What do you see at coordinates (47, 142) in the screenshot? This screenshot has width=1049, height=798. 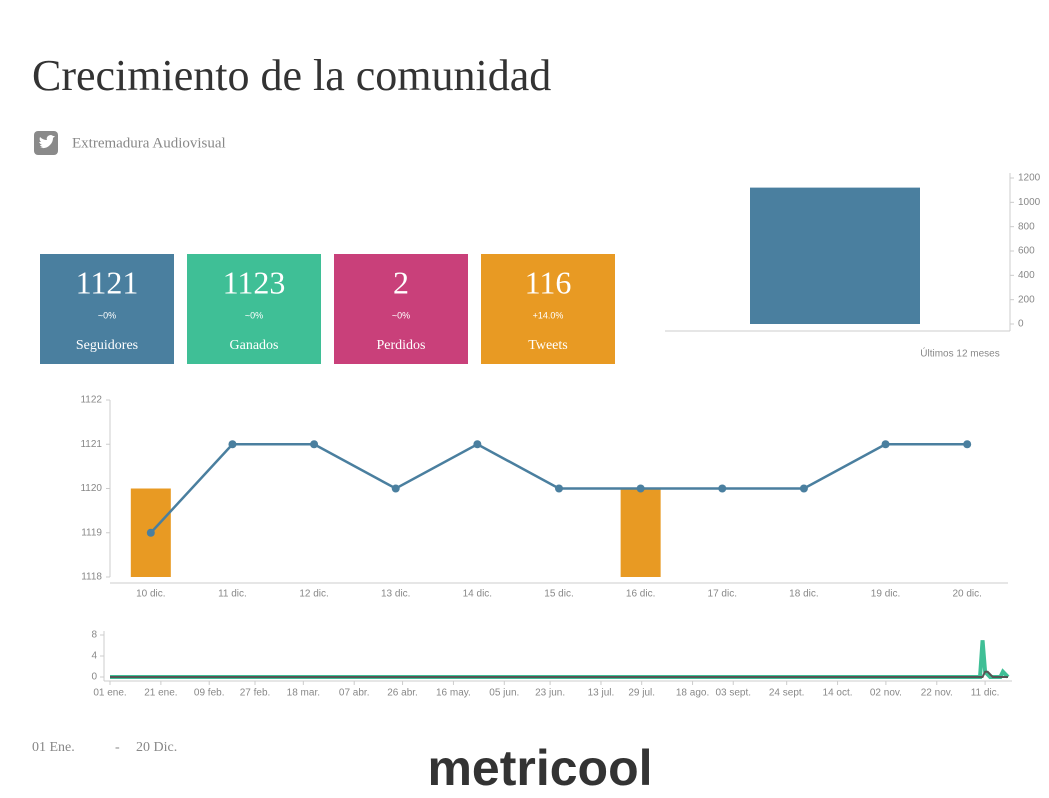 I see `twitter-bird` at bounding box center [47, 142].